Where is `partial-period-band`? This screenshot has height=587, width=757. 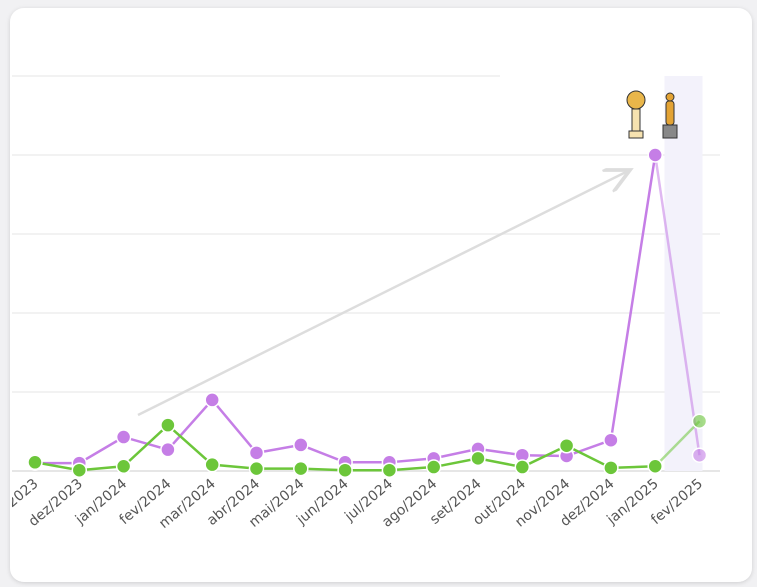 partial-period-band is located at coordinates (683, 273).